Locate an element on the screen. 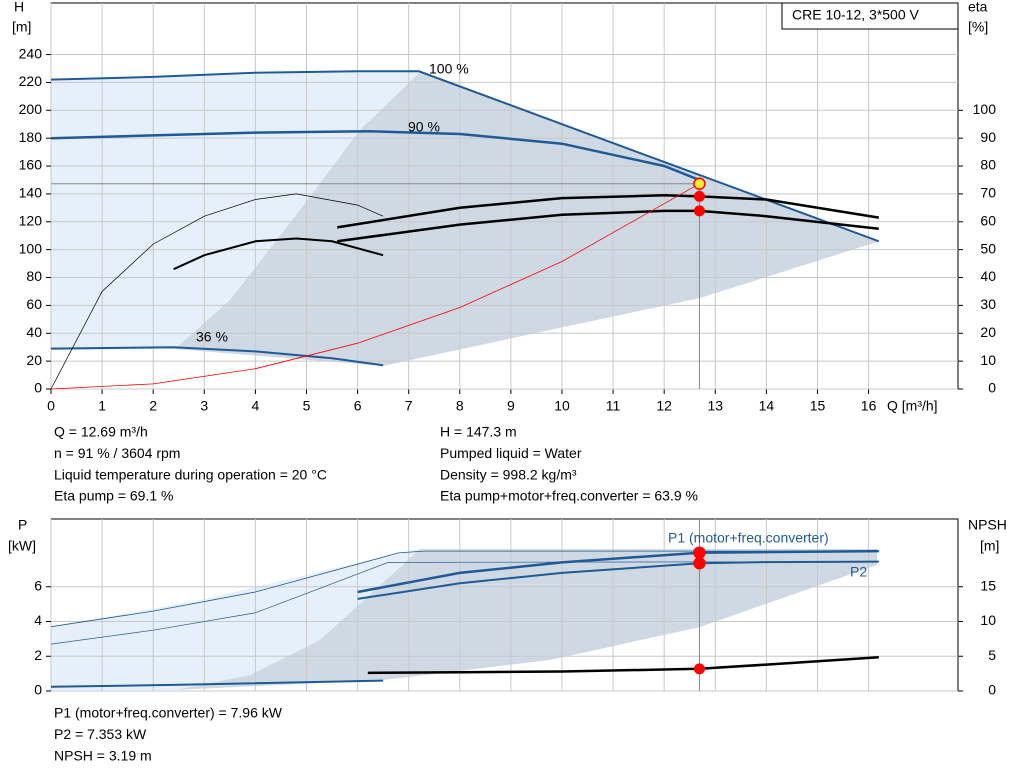  y2-tick-label: 100 is located at coordinates (985, 109).